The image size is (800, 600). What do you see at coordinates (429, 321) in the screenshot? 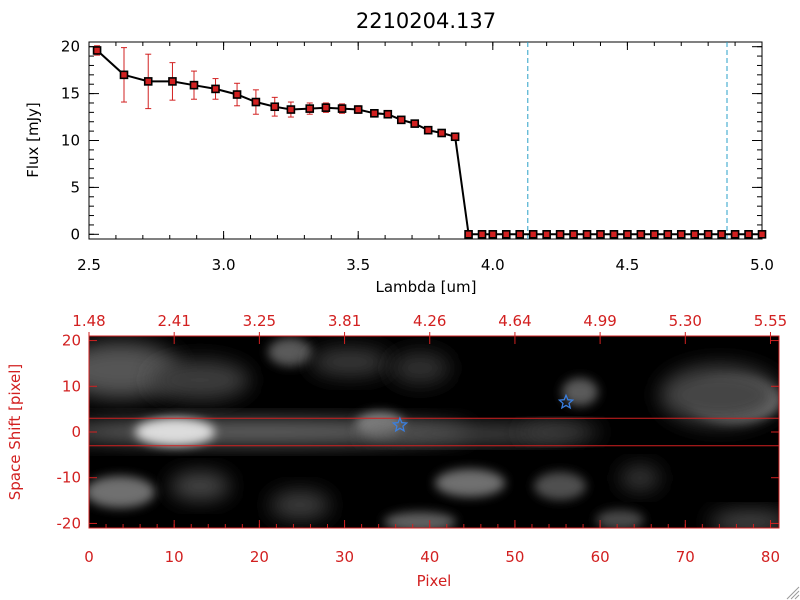
I see `image-top-tick-label: 4.26` at bounding box center [429, 321].